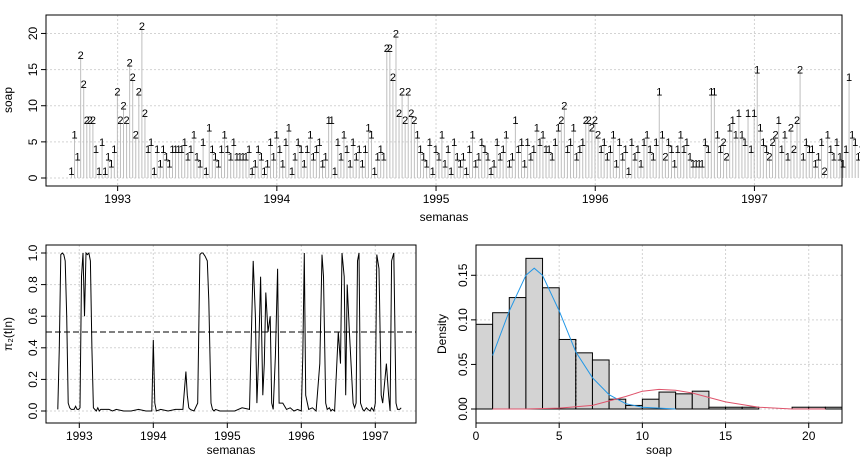 This screenshot has height=463, width=860. Describe the element at coordinates (659, 450) in the screenshot. I see `hist-x-title: soap` at that location.